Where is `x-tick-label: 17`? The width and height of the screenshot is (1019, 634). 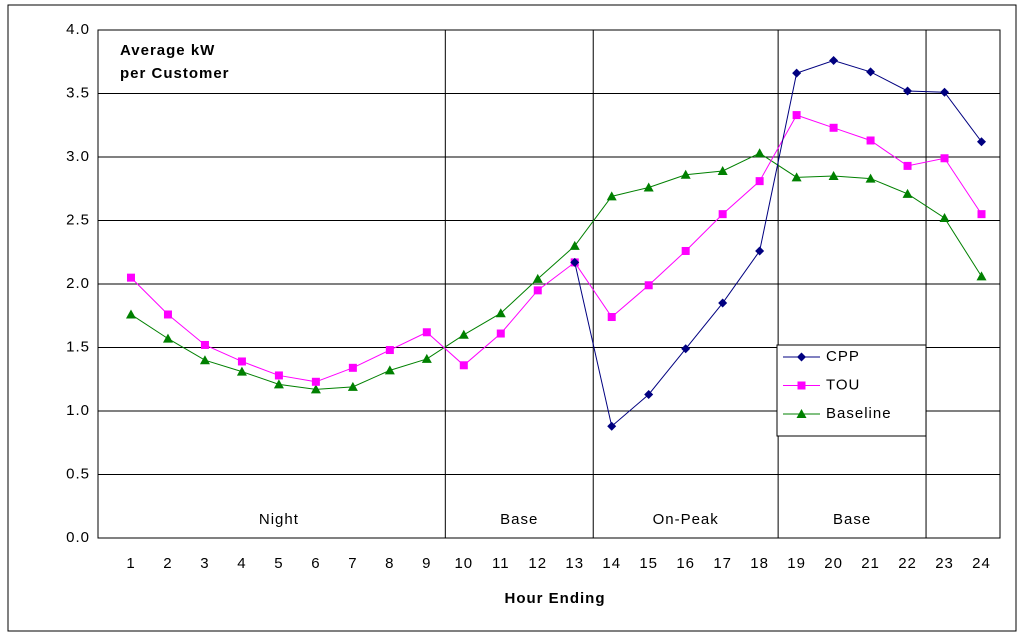
x-tick-label: 17 is located at coordinates (722, 563).